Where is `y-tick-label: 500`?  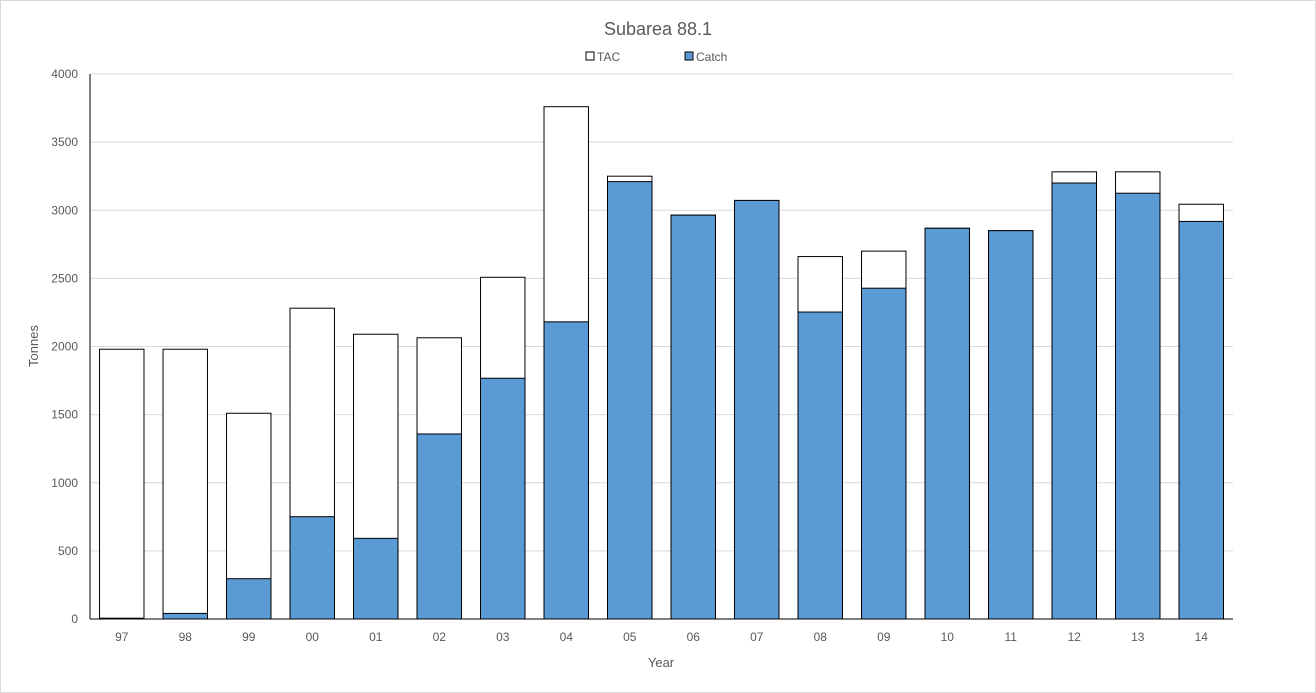 y-tick-label: 500 is located at coordinates (68, 551).